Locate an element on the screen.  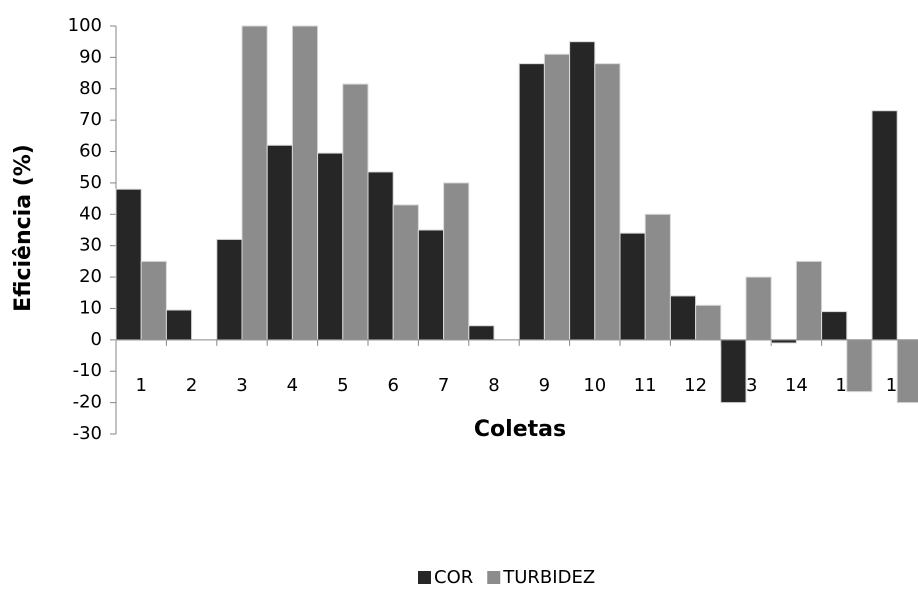
y-tick-label: 30 is located at coordinates (90, 245).